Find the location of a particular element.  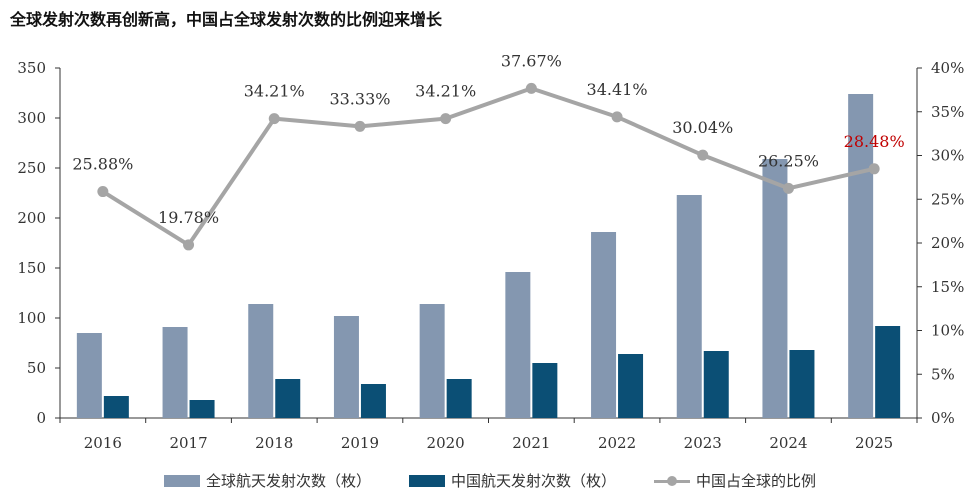

y-left-tick-label: 350 is located at coordinates (31, 68).